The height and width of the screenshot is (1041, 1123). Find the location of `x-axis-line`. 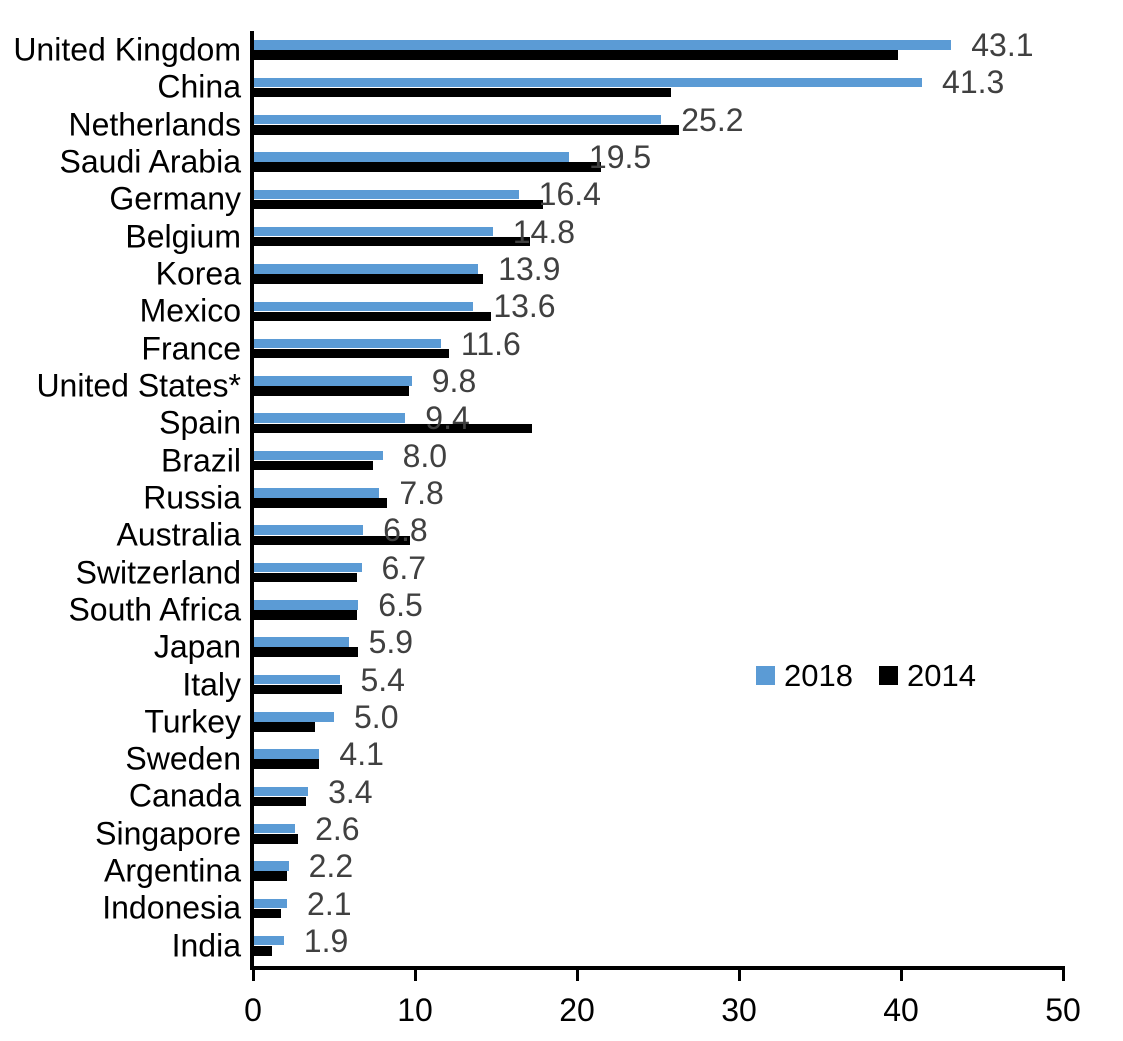

x-axis-line is located at coordinates (657, 967).